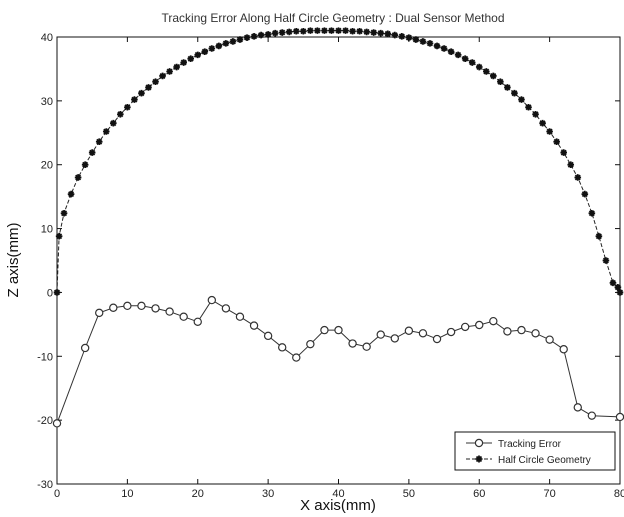 The height and width of the screenshot is (517, 624). I want to click on x-tick-label: 50, so click(409, 494).